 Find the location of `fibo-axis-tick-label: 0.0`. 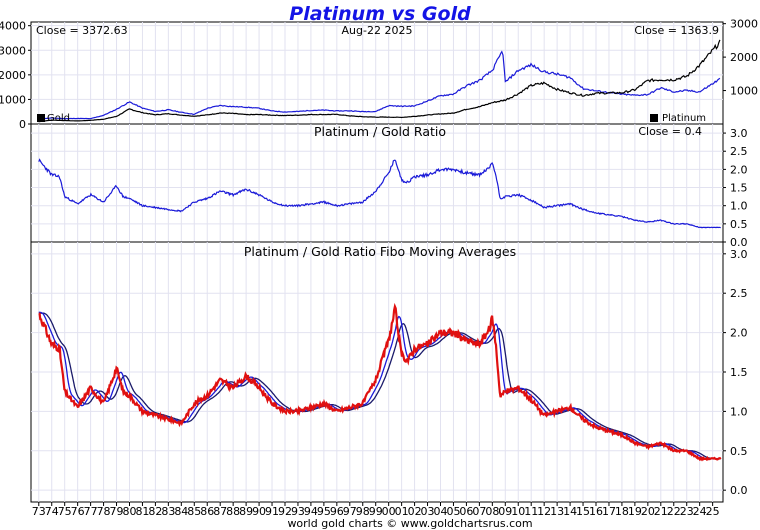

fibo-axis-tick-label: 0.0 is located at coordinates (739, 490).